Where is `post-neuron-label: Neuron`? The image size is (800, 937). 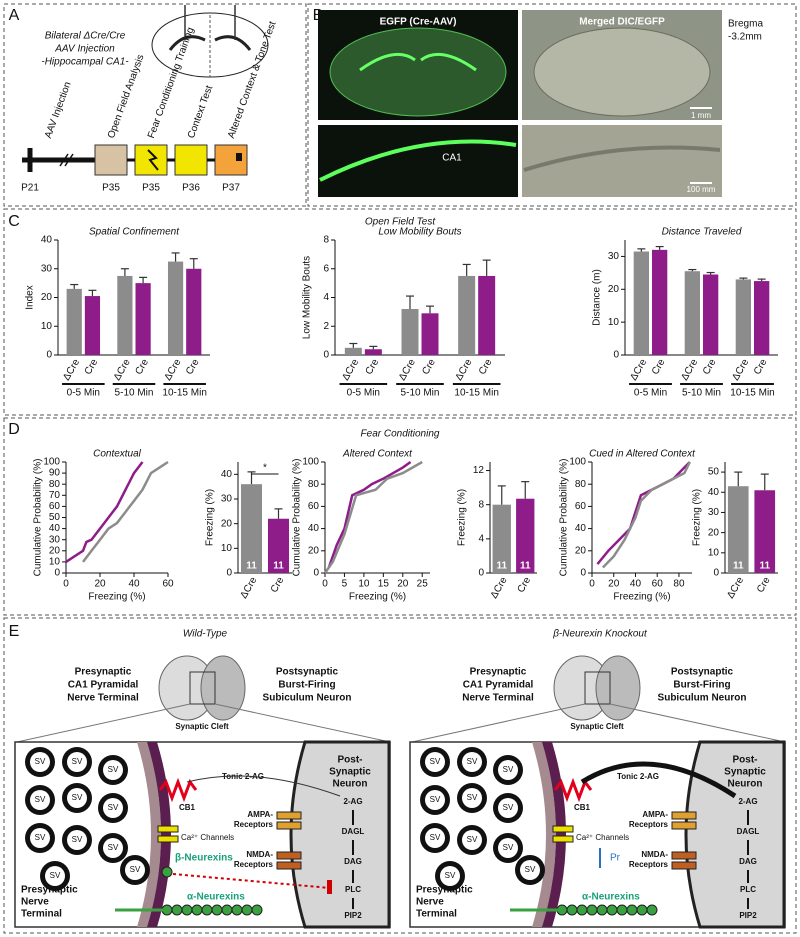
post-neuron-label: Neuron is located at coordinates (350, 784).